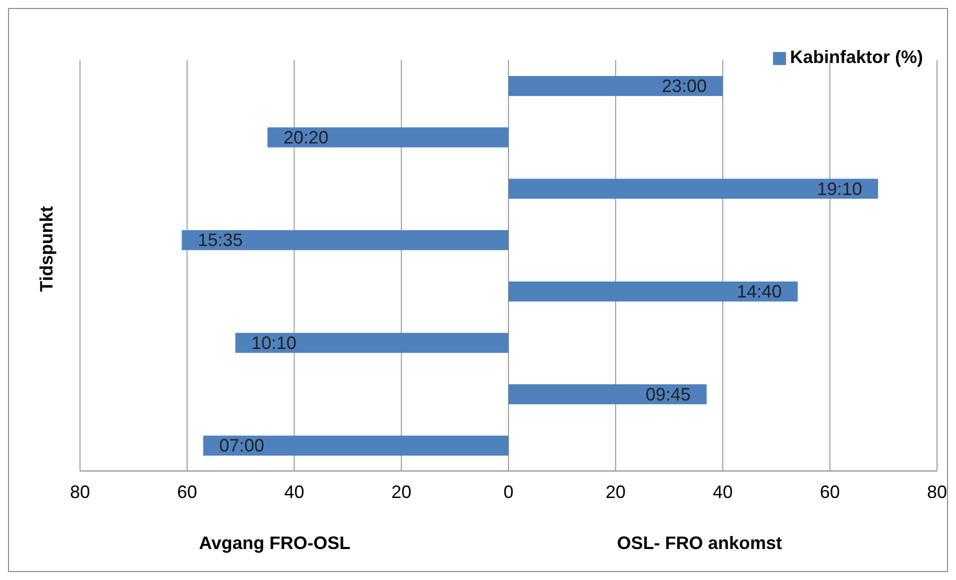  Describe the element at coordinates (220, 240) in the screenshot. I see `y-tick-label: 15:35` at that location.